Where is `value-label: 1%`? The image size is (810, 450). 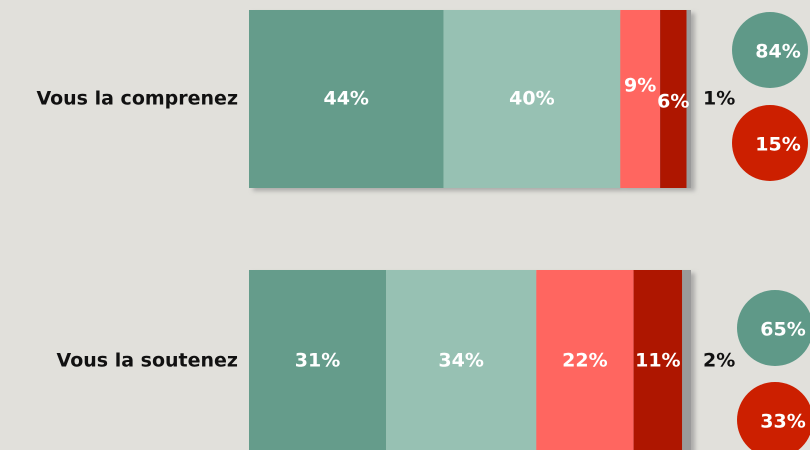
value-label: 1% is located at coordinates (719, 99).